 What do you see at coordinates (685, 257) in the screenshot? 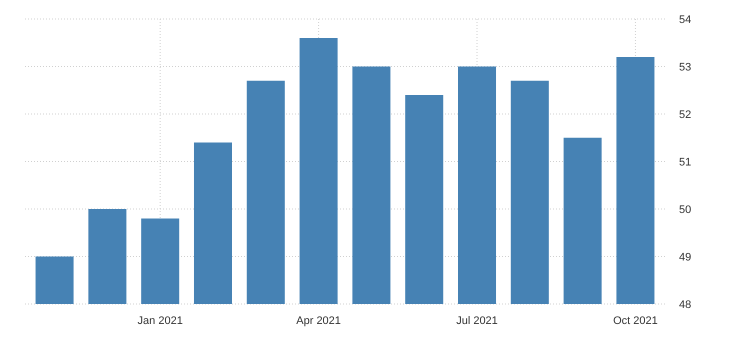
I see `y-tick-label: 49` at bounding box center [685, 257].